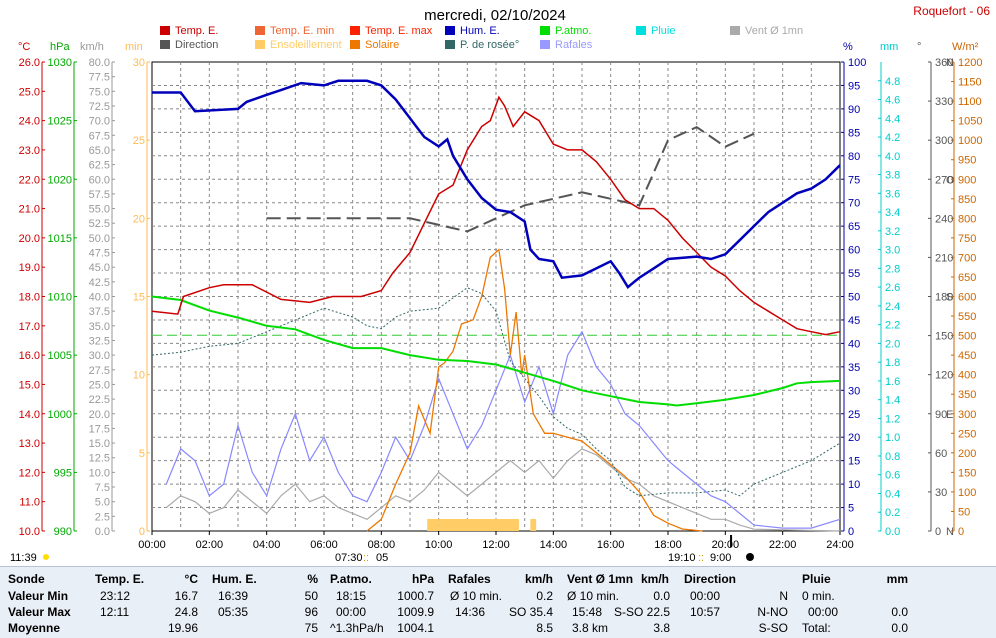 Image resolution: width=996 pixels, height=638 pixels. Describe the element at coordinates (60, 239) in the screenshot. I see `axis-label-hpa: 1015` at that location.